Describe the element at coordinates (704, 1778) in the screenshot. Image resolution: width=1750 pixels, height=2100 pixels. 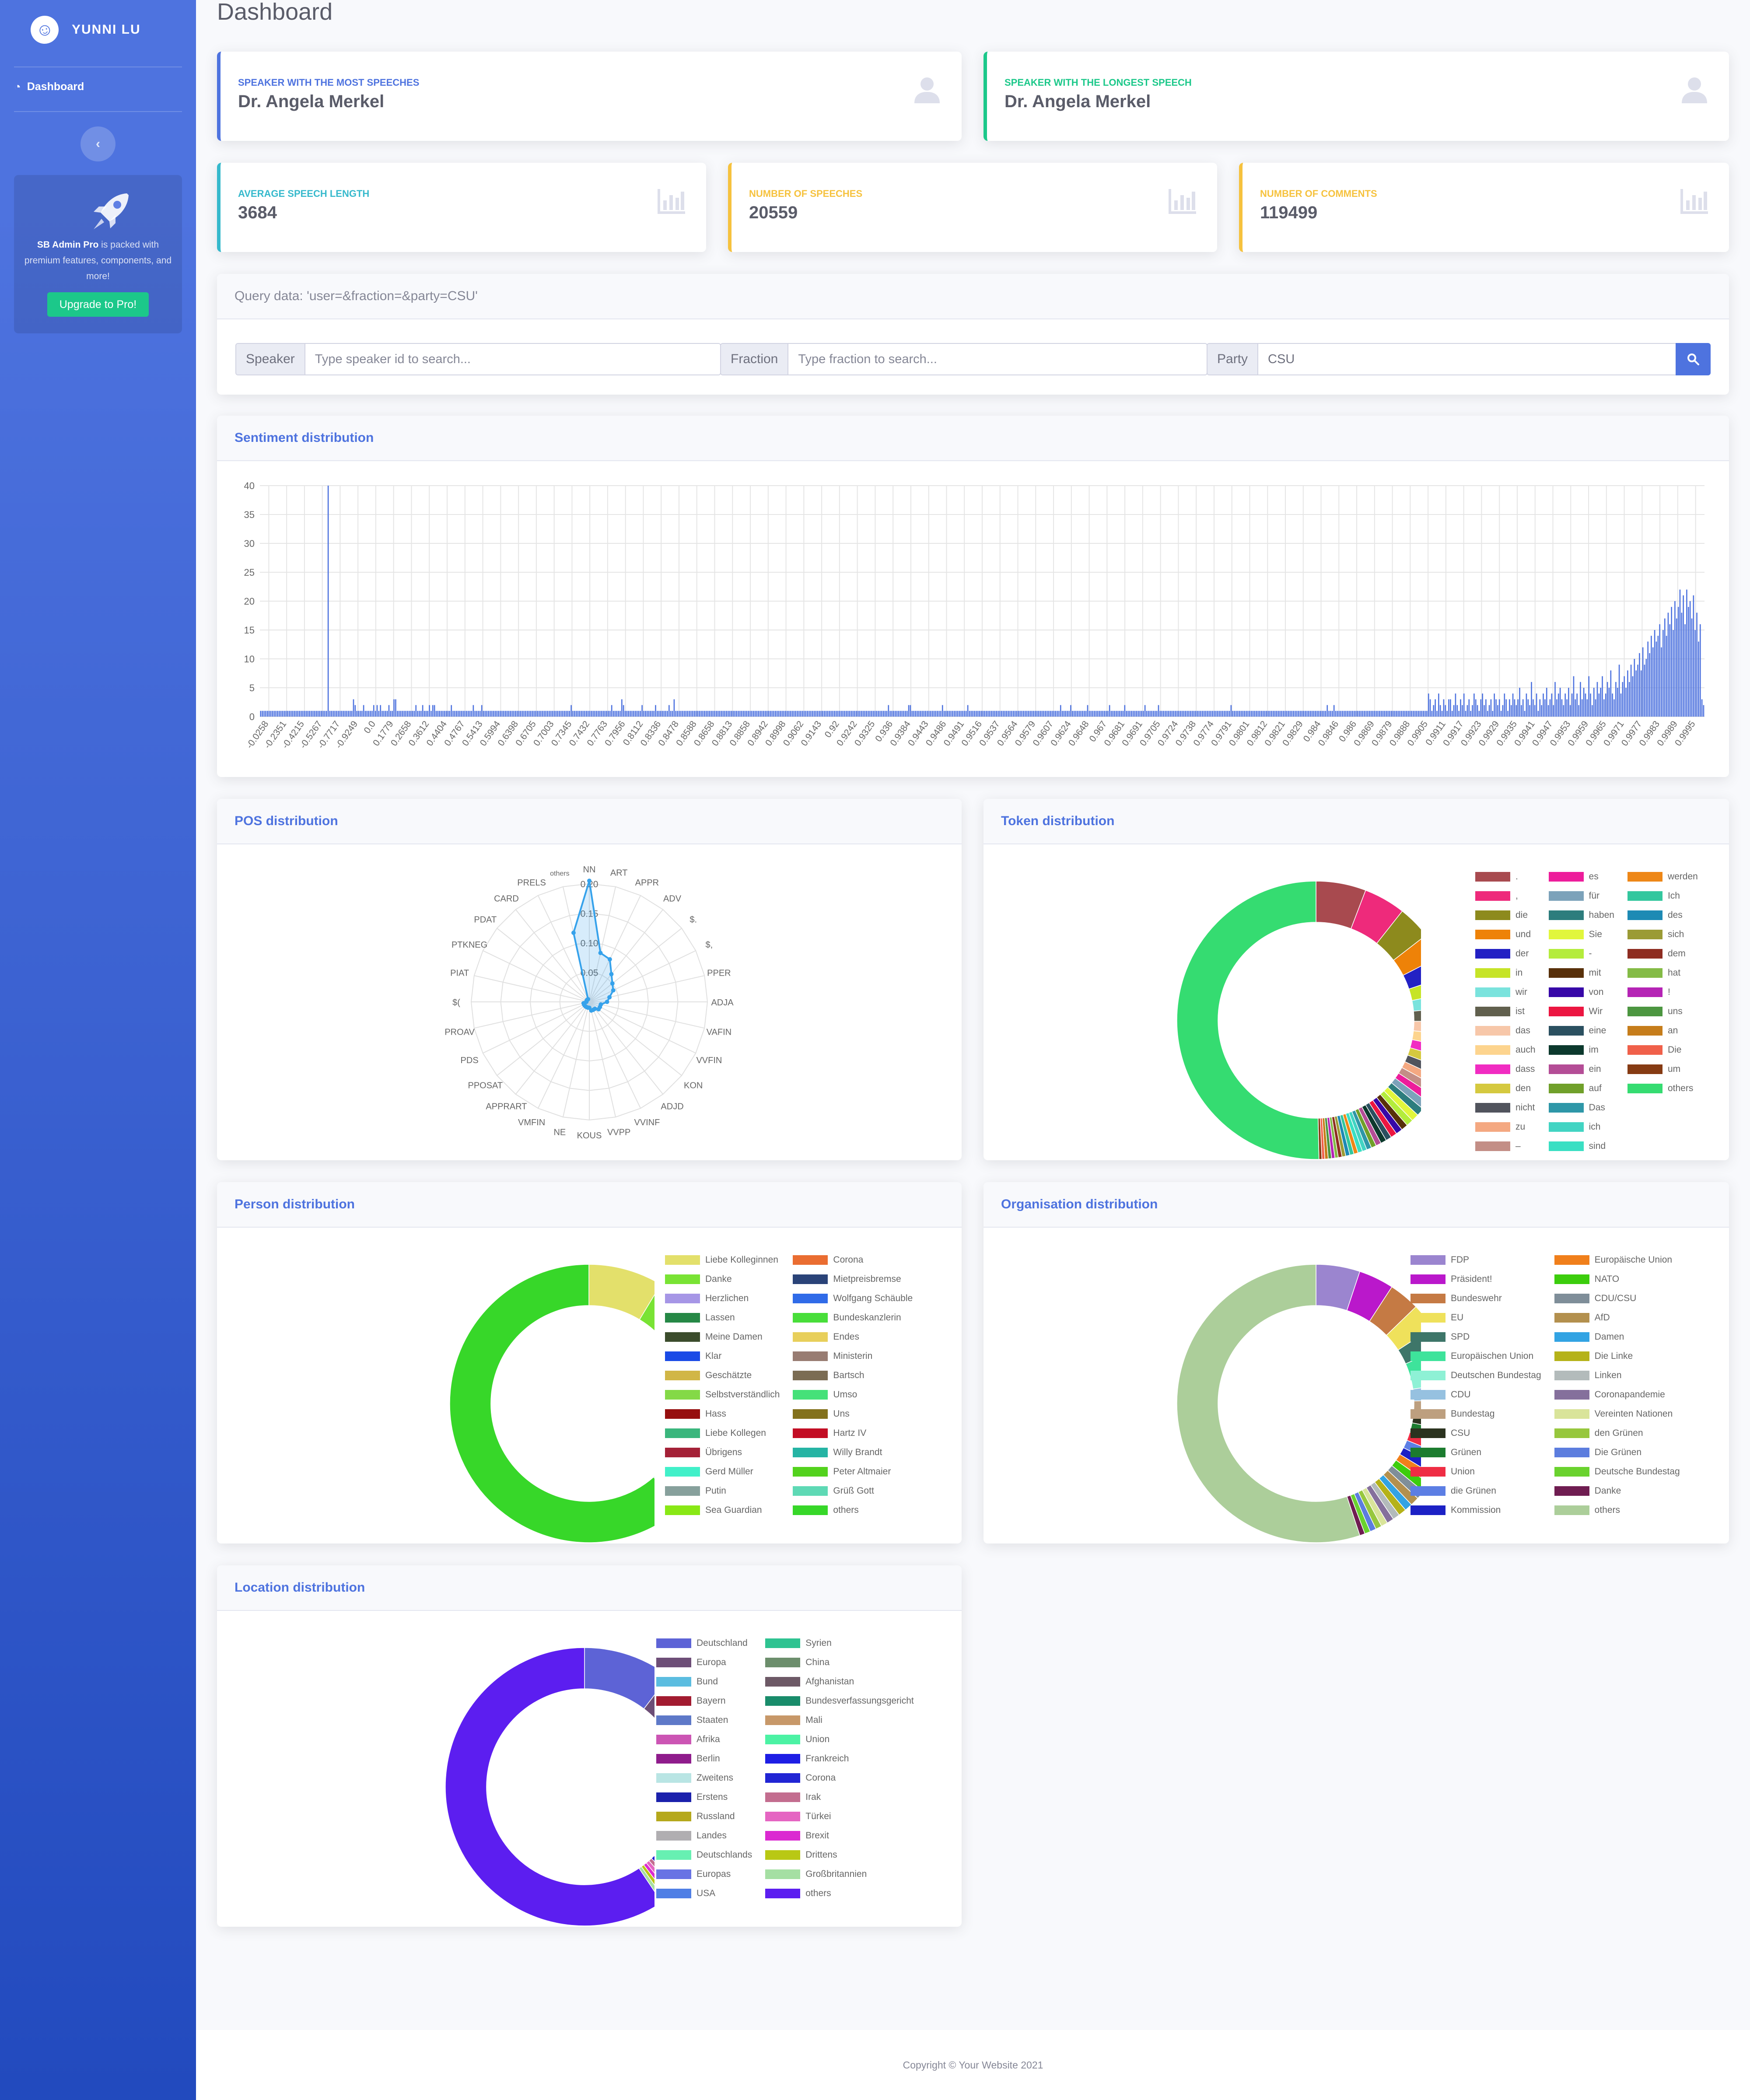
I see `legend-item: Zweitens` at that location.